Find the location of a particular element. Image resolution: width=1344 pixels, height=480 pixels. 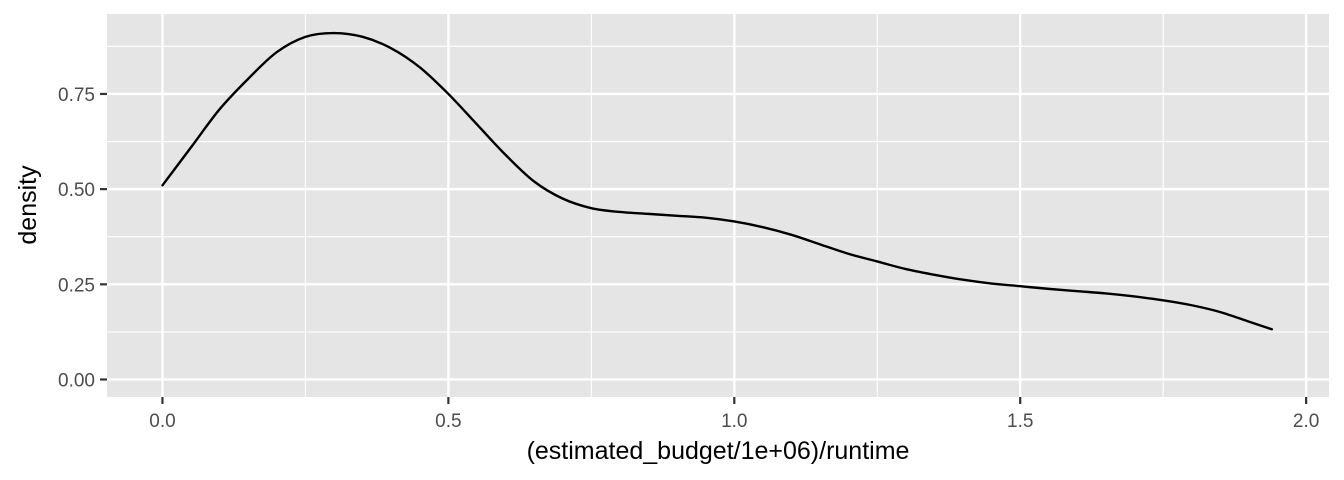

x-axis: 0.0 0.5 1.0 1.5 2.0 is located at coordinates (734, 414).